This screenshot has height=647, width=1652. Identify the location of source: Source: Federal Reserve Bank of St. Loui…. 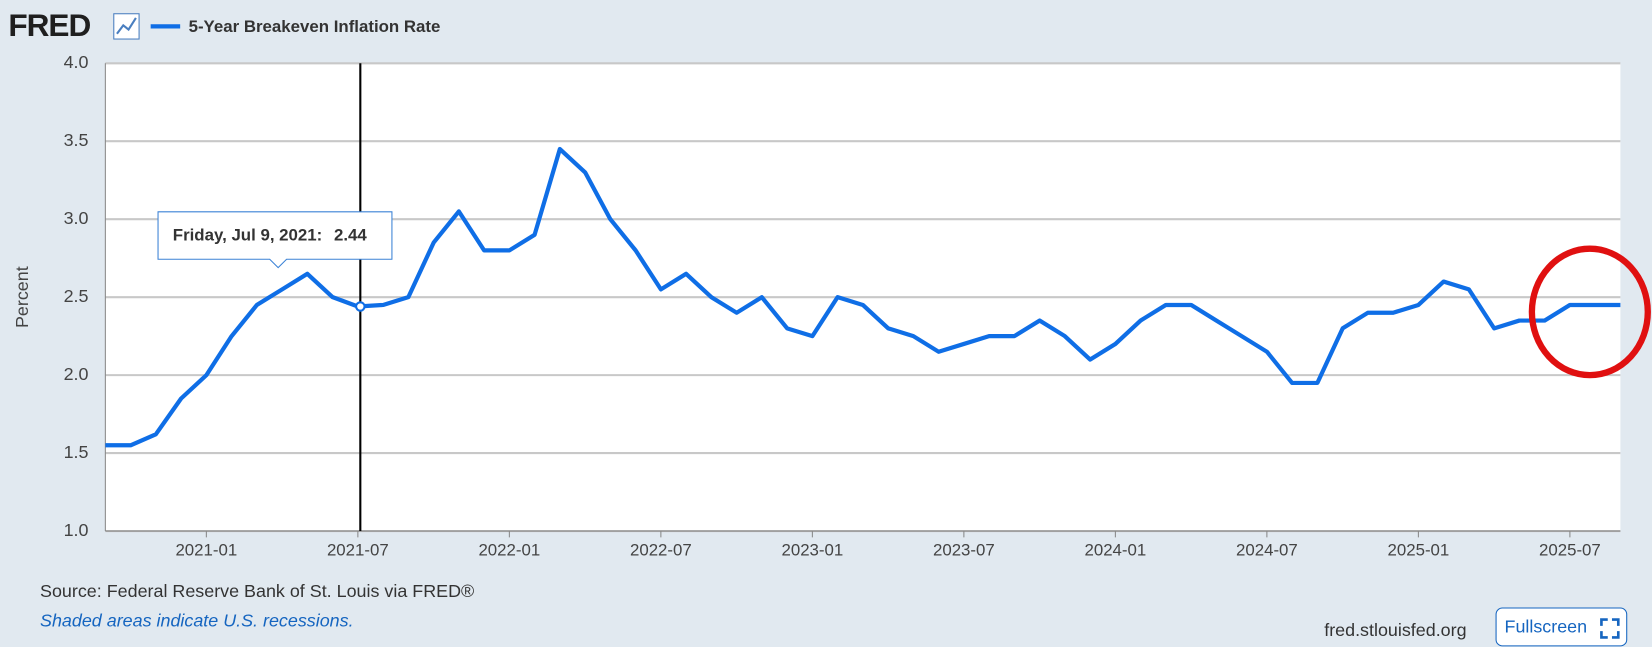
(257, 591).